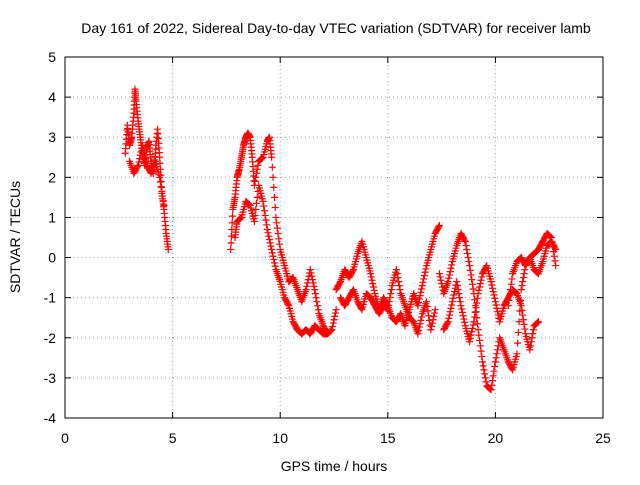  I want to click on y-tick-label: -1, so click(50, 298).